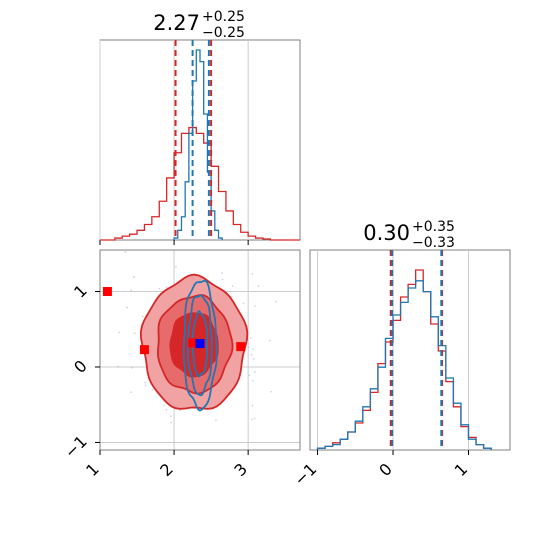 Image resolution: width=550 pixels, height=550 pixels. What do you see at coordinates (416, 350) in the screenshot?
I see `histogram-y-quantile-lines` at bounding box center [416, 350].